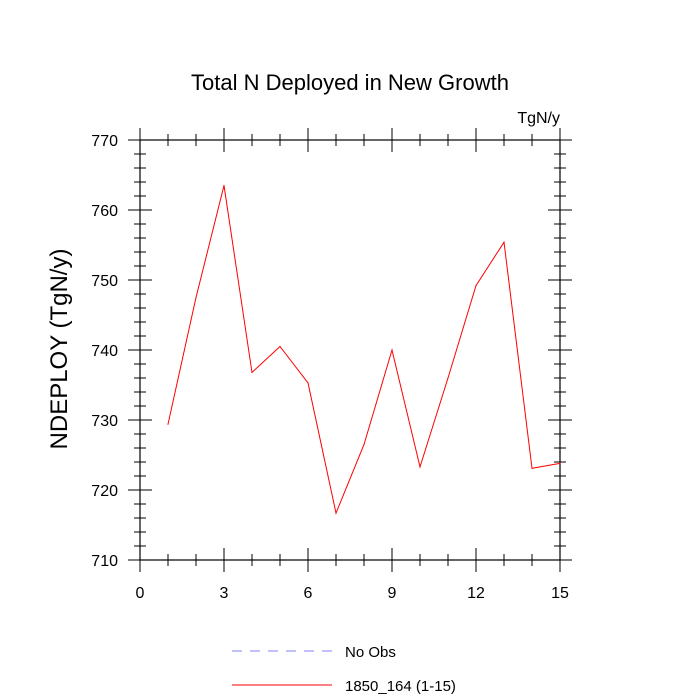 This screenshot has width=700, height=700. Describe the element at coordinates (104, 141) in the screenshot. I see `y-tick-label: 770` at that location.